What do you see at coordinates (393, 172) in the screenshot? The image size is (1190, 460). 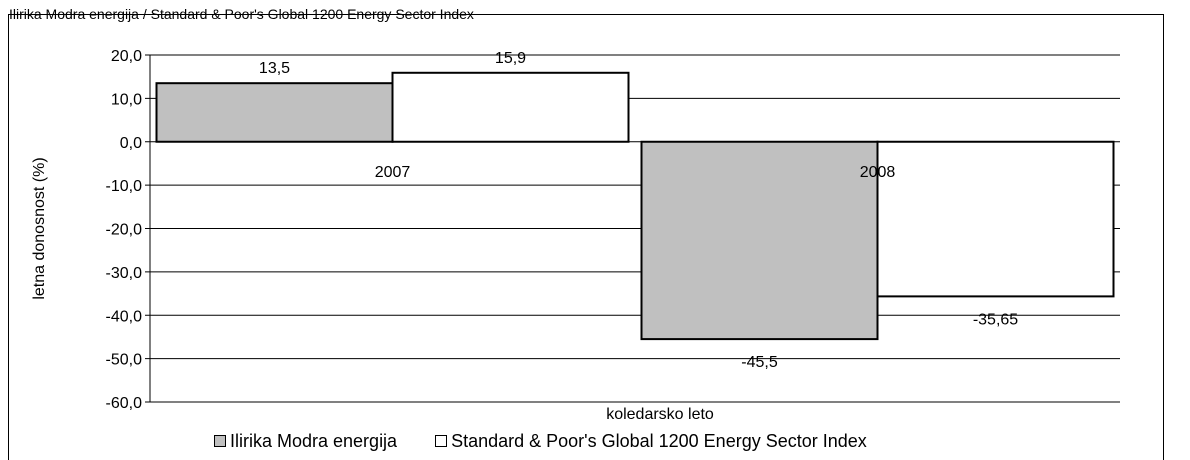 I see `x-tick-label-2007: 2007` at bounding box center [393, 172].